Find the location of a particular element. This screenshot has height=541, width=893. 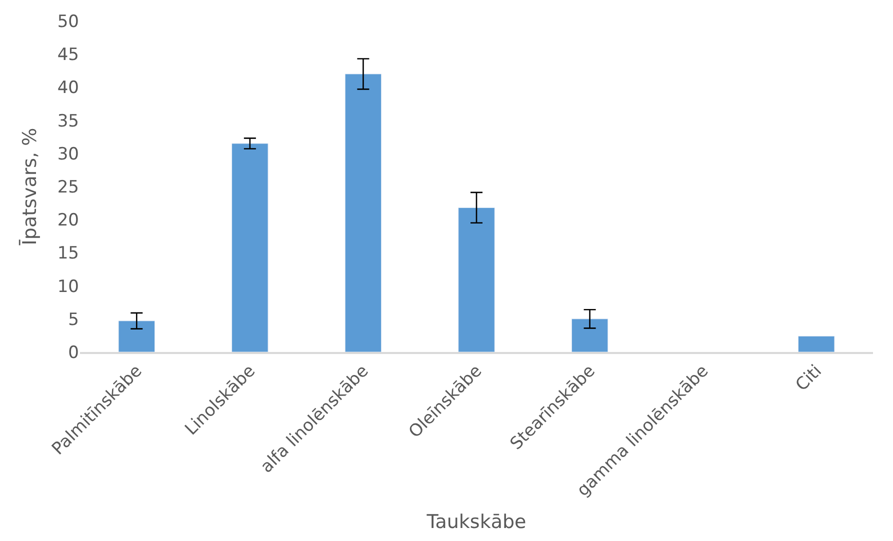

y-tick-label: 10 is located at coordinates (68, 286).